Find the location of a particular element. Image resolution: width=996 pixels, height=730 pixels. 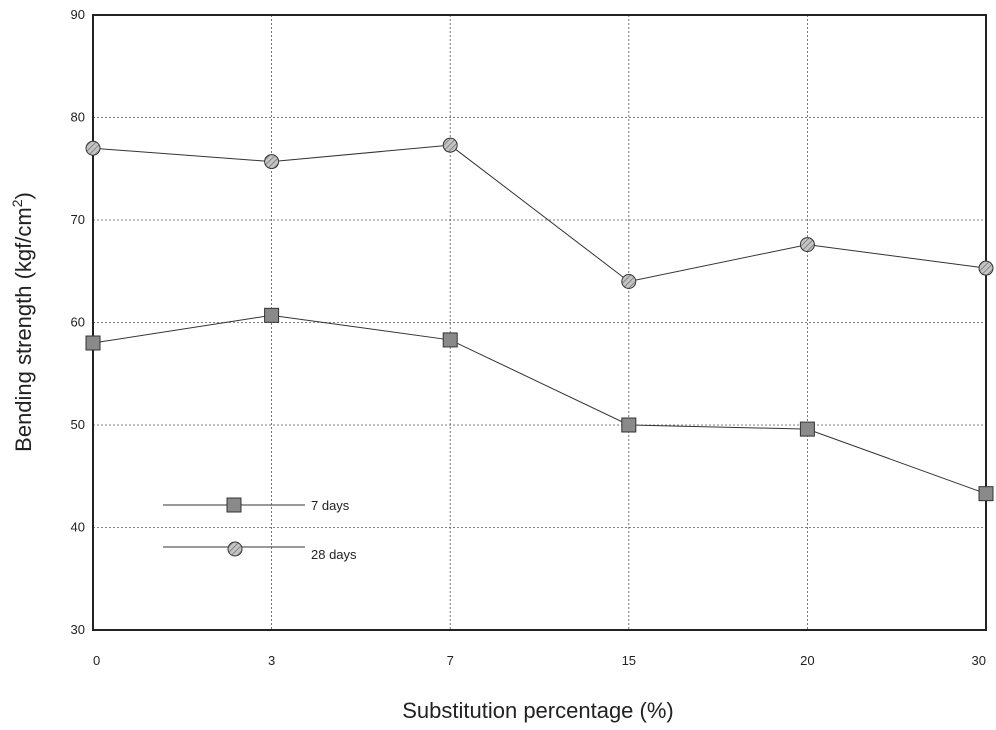

y-axis-label-superscript: 2 is located at coordinates (17, 203).